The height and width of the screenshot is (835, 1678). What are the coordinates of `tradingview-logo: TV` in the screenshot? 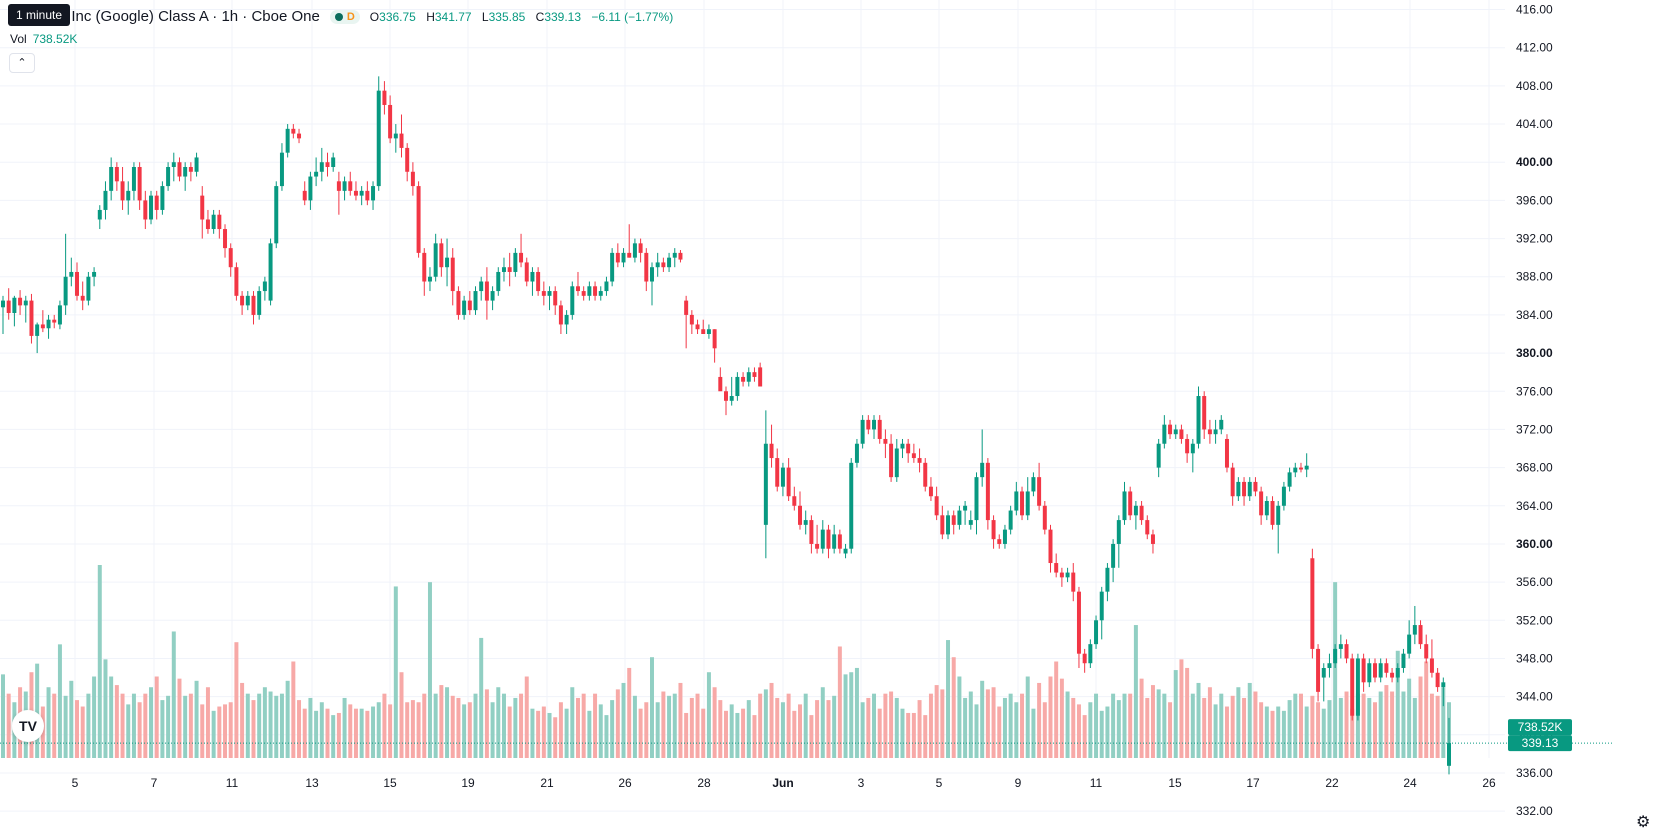 It's located at (28, 726).